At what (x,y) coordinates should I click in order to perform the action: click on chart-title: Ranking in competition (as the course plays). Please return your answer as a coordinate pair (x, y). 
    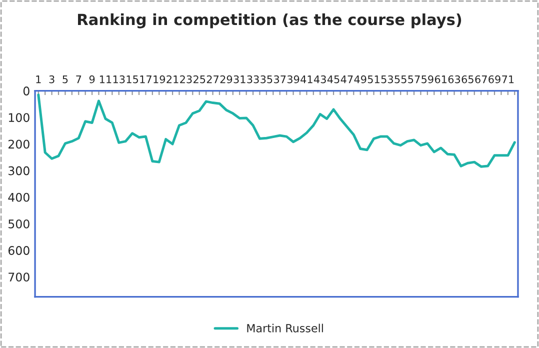
    Looking at the image, I should click on (270, 20).